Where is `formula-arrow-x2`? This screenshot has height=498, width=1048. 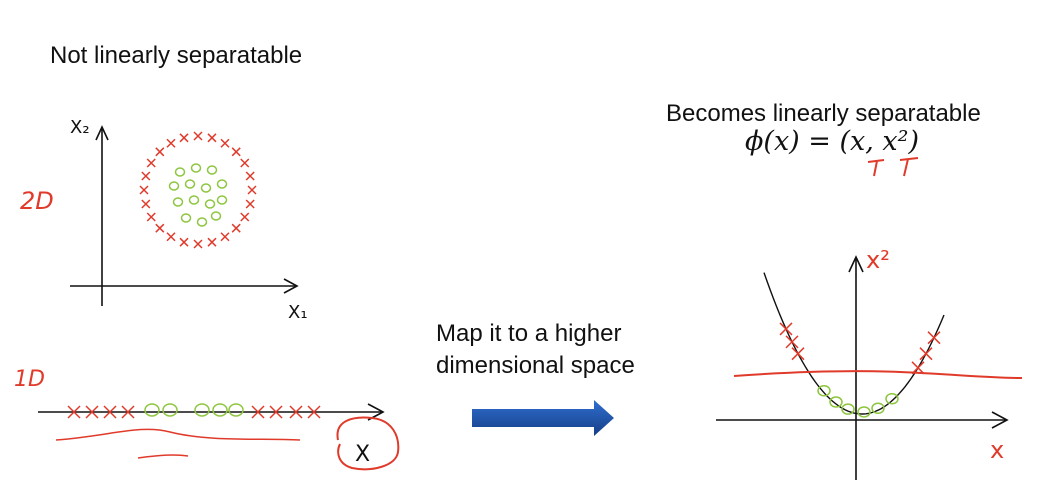
formula-arrow-x2 is located at coordinates (909, 167).